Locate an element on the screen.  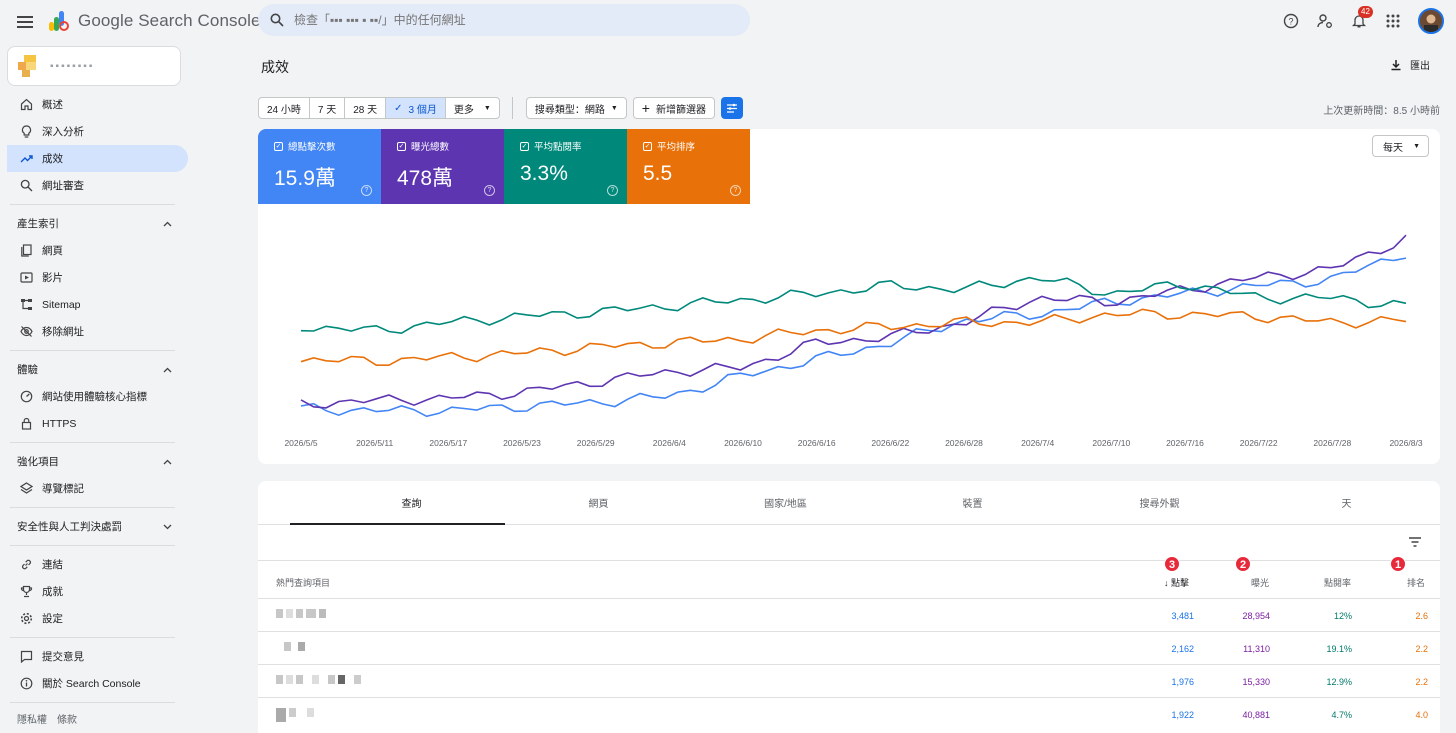
sidebar-item-sitemap: Sitemap is located at coordinates (95, 304).